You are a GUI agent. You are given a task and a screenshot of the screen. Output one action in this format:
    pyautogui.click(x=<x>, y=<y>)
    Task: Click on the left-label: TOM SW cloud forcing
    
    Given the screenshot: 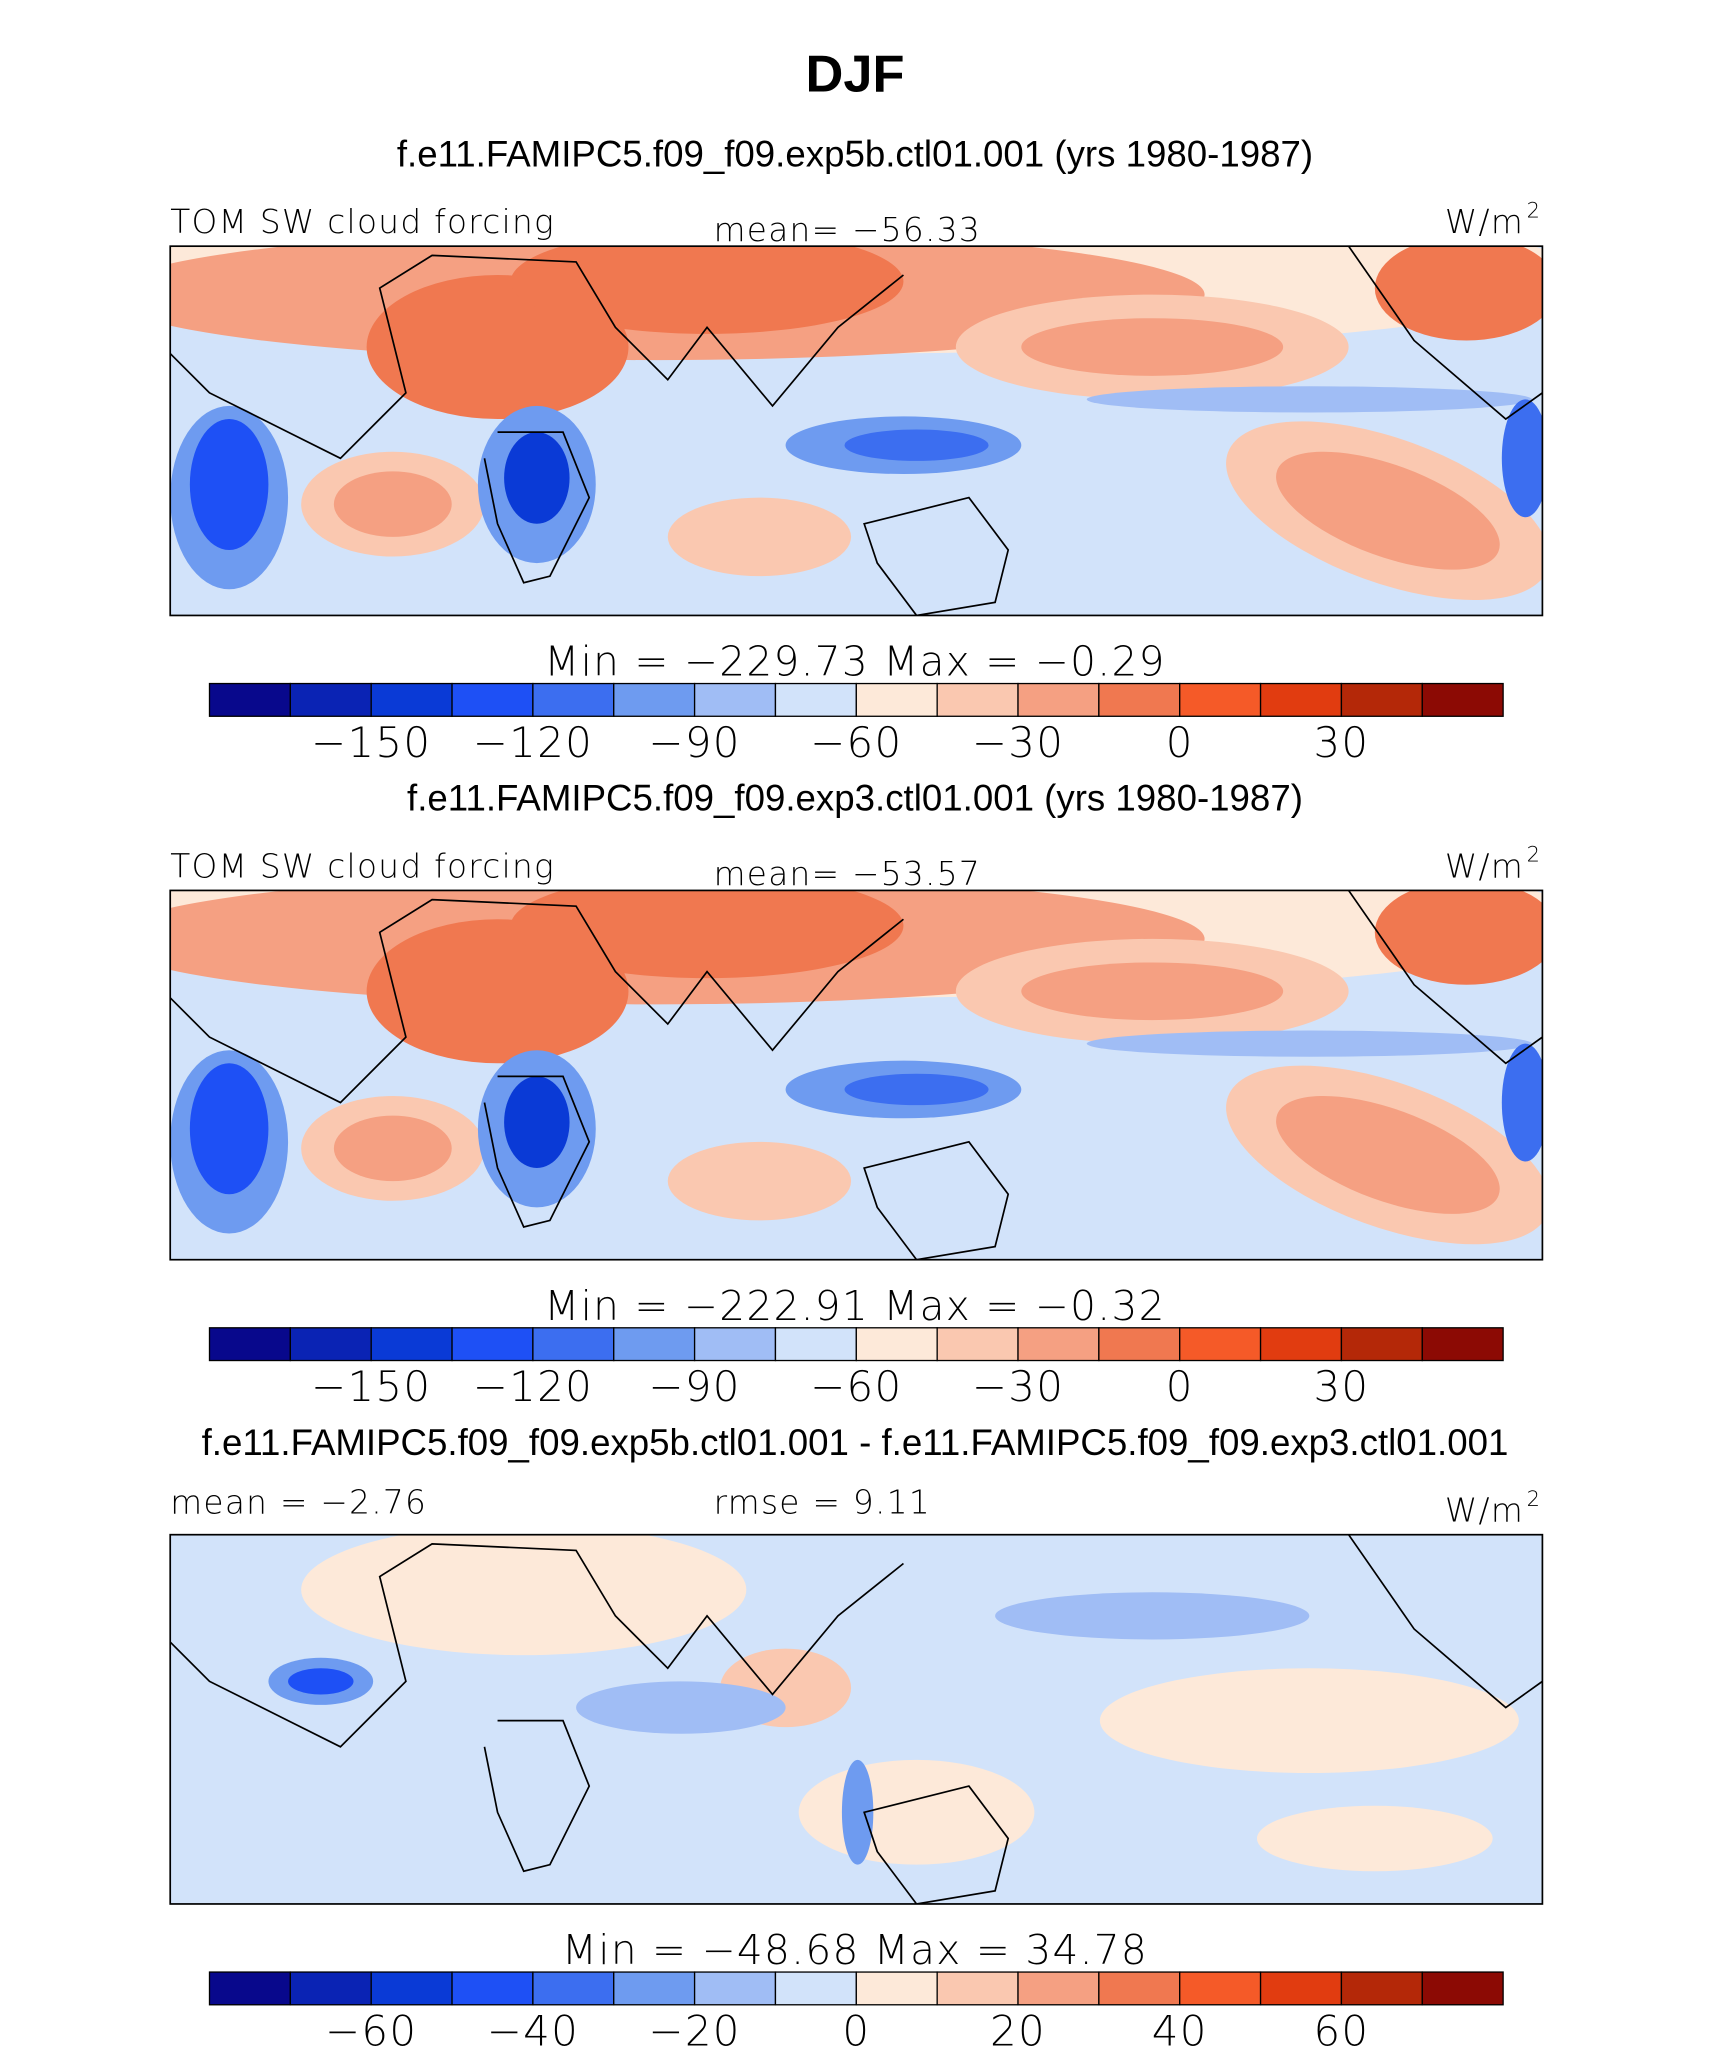 What is the action you would take?
    pyautogui.click(x=362, y=866)
    